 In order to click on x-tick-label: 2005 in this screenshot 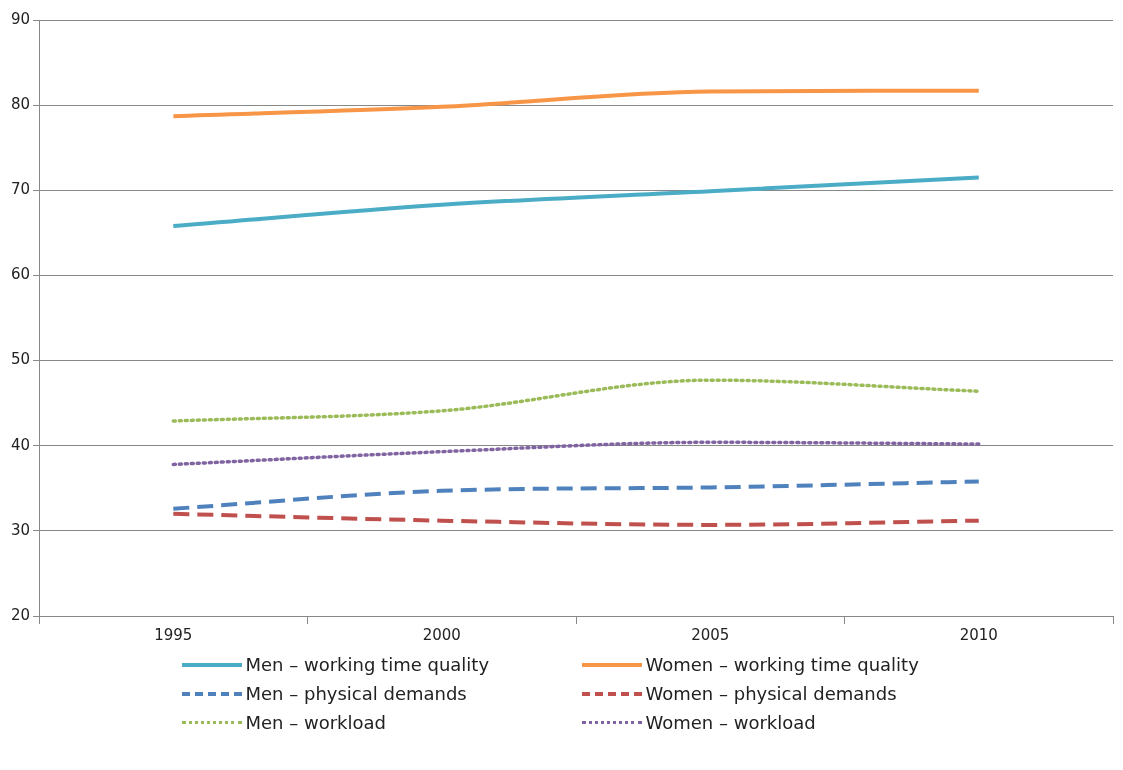, I will do `click(710, 634)`.